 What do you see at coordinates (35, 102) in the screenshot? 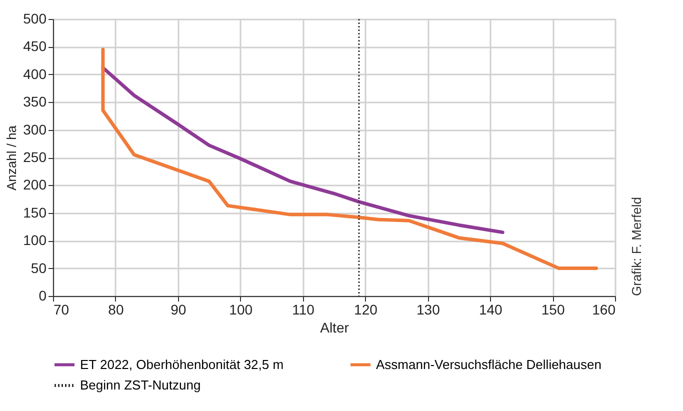
I see `y-tick-label: 350` at bounding box center [35, 102].